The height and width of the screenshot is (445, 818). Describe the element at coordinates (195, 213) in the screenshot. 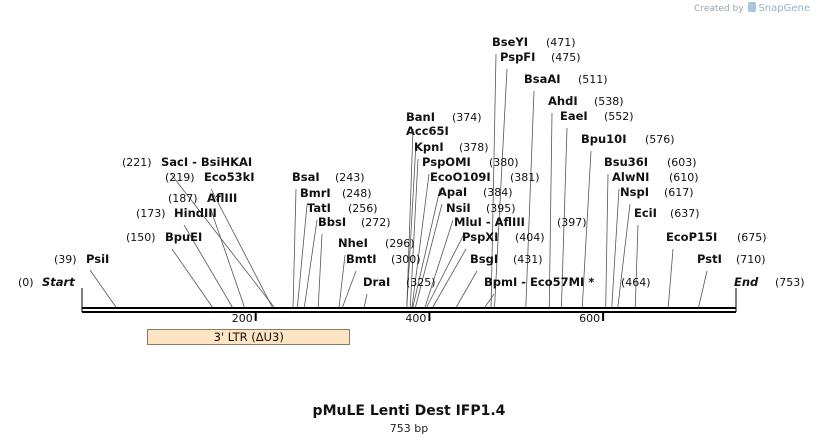

I see `site-name: HindIII` at that location.